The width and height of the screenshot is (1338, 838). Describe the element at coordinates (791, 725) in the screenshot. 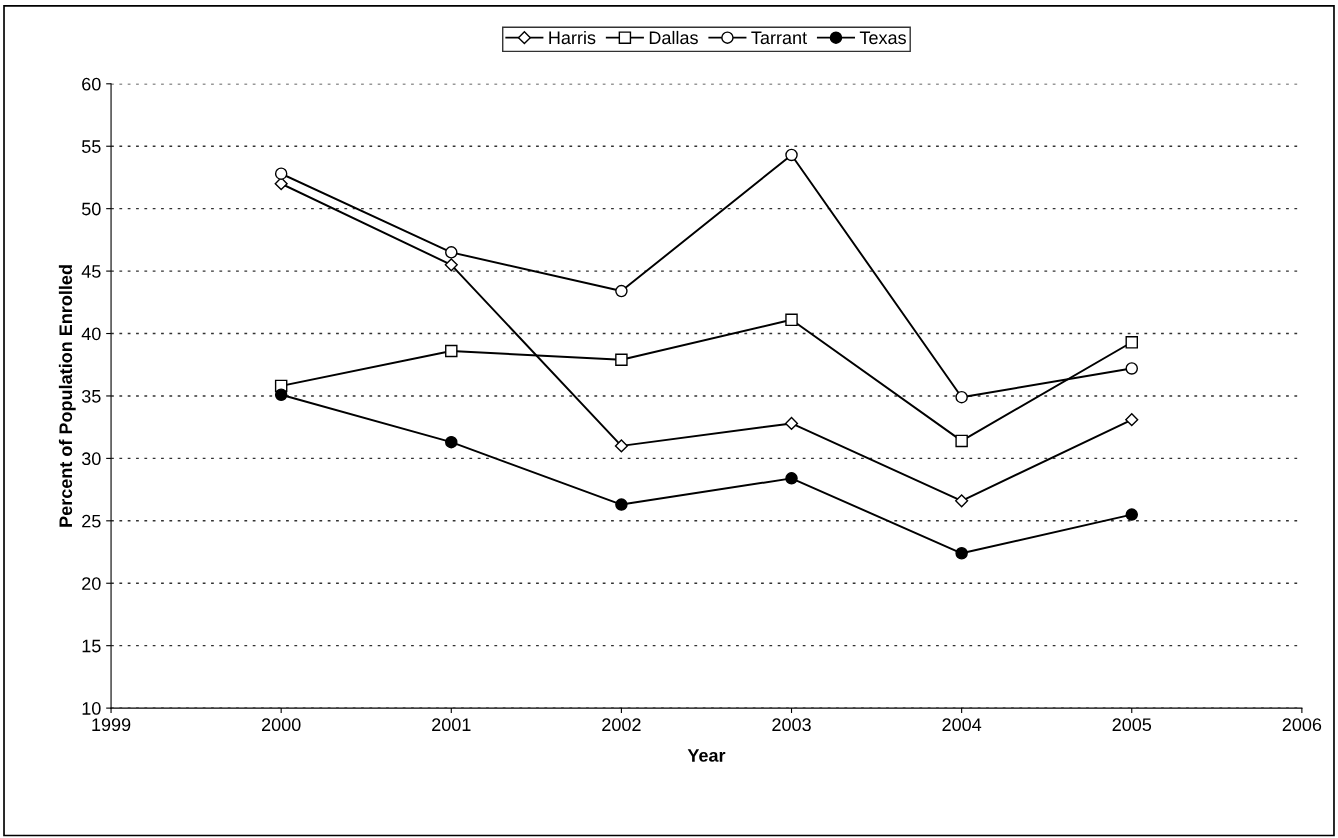

I see `x-tick-label: 2003` at that location.